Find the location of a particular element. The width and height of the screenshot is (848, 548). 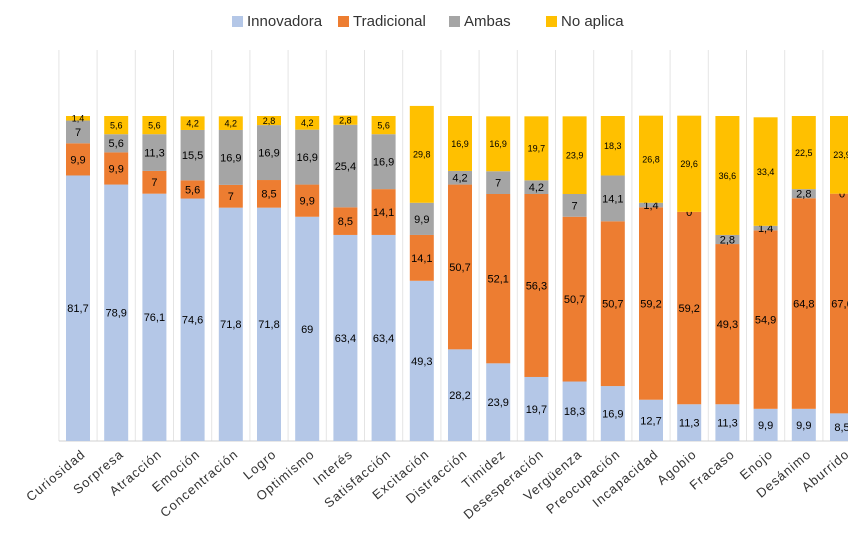

data-label: 16,9 is located at coordinates (612, 414).